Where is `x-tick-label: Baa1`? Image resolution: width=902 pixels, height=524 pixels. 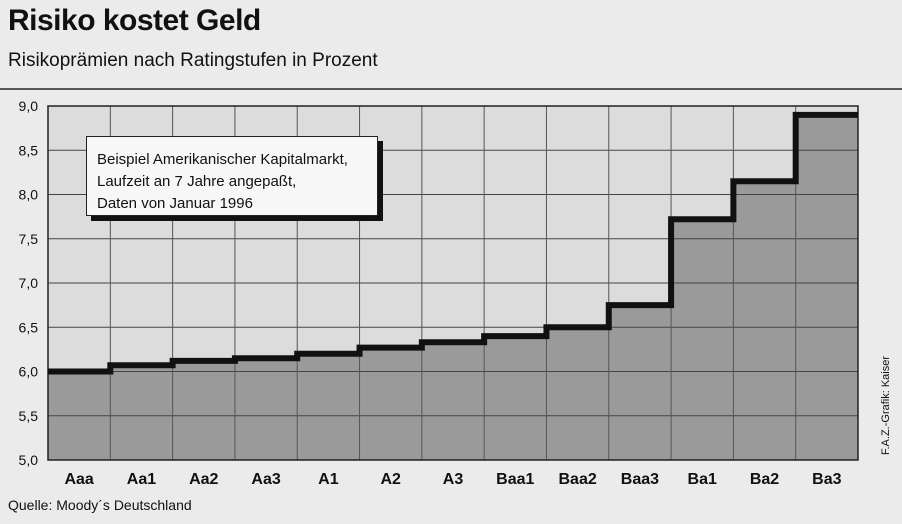
x-tick-label: Baa1 is located at coordinates (515, 479).